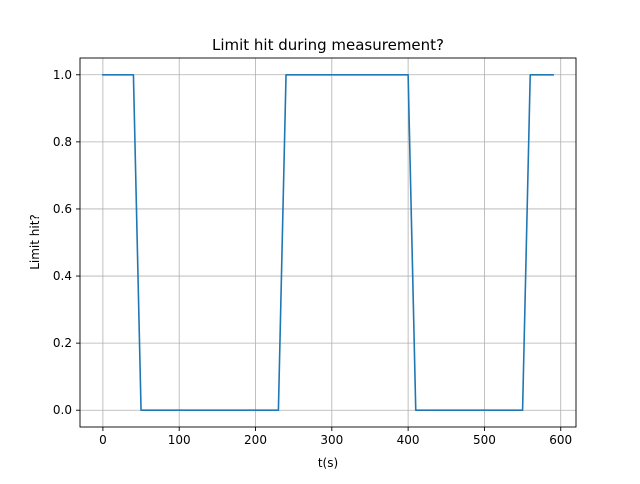 The width and height of the screenshot is (640, 484). I want to click on y-axis-label: Limit hit?, so click(35, 242).